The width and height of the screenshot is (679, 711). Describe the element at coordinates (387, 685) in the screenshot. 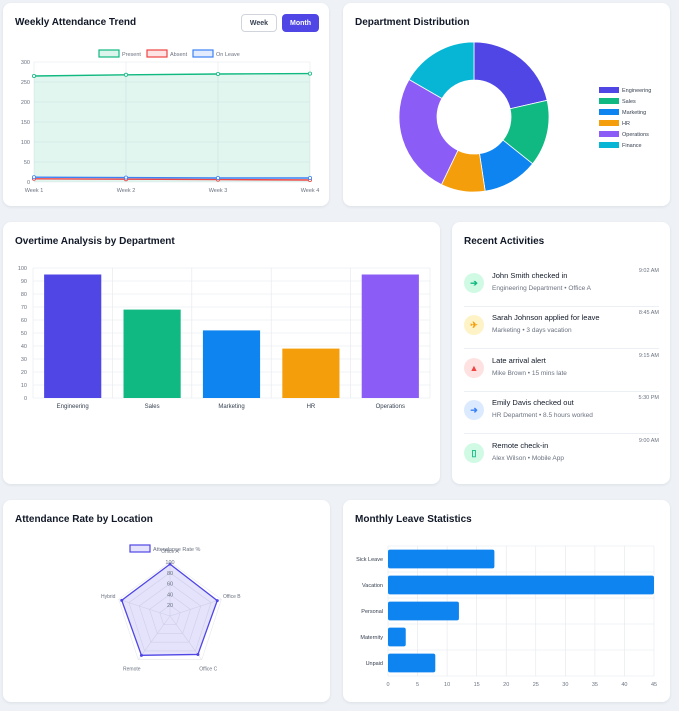

I see `x-tick-label: 0` at that location.